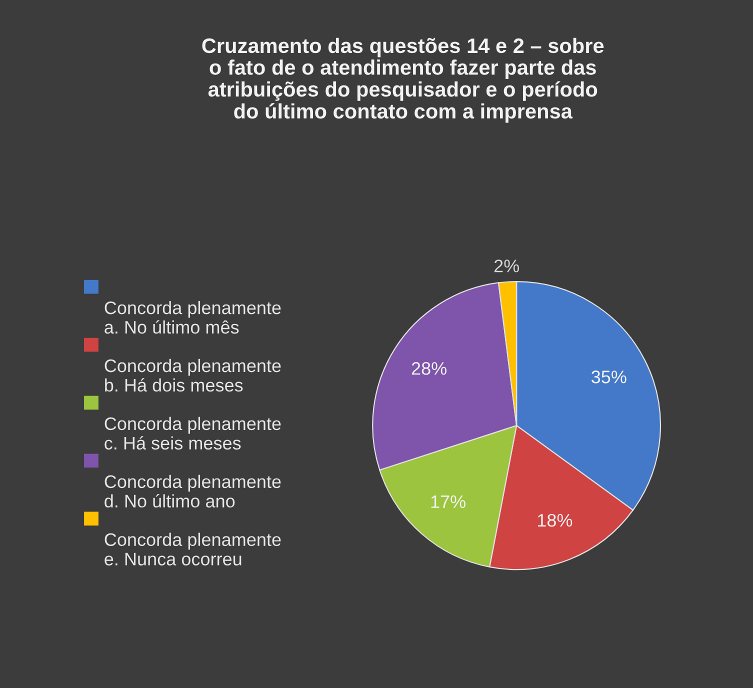 This screenshot has width=753, height=688. What do you see at coordinates (507, 266) in the screenshot?
I see `data-label: 2%` at bounding box center [507, 266].